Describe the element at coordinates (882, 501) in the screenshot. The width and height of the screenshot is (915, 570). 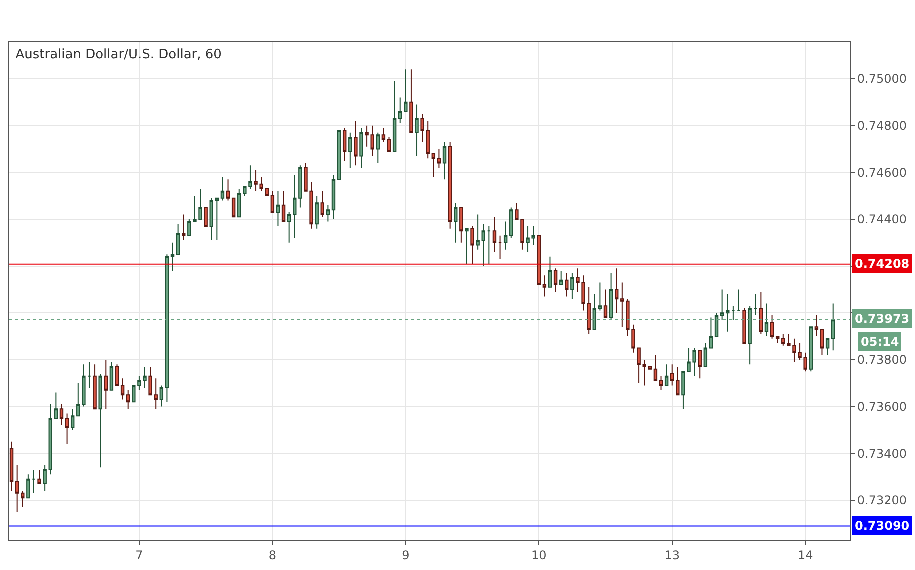
I see `y-tick-label: 0.73200` at that location.